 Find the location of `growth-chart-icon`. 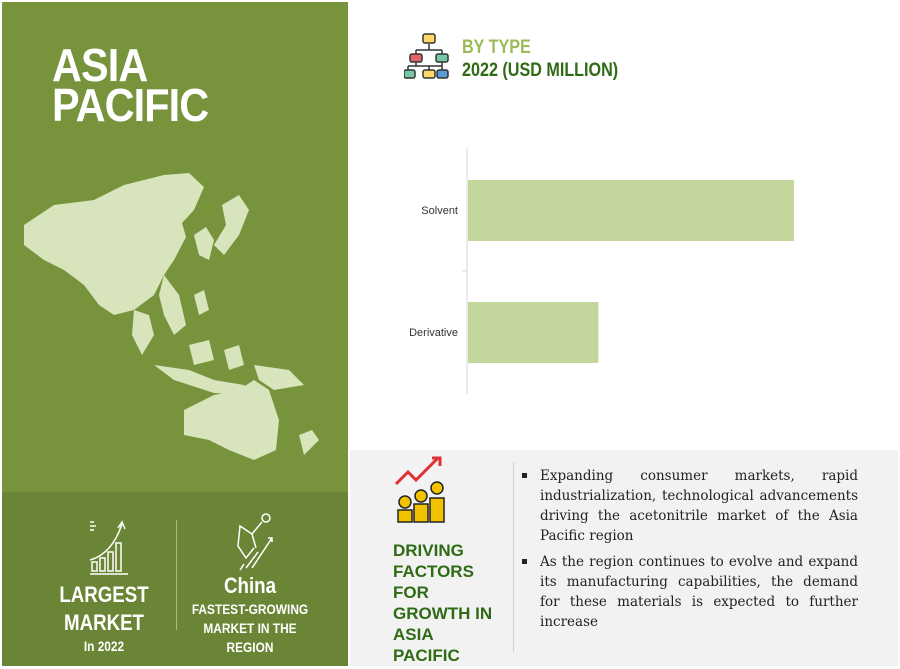

growth-chart-icon is located at coordinates (108, 547).